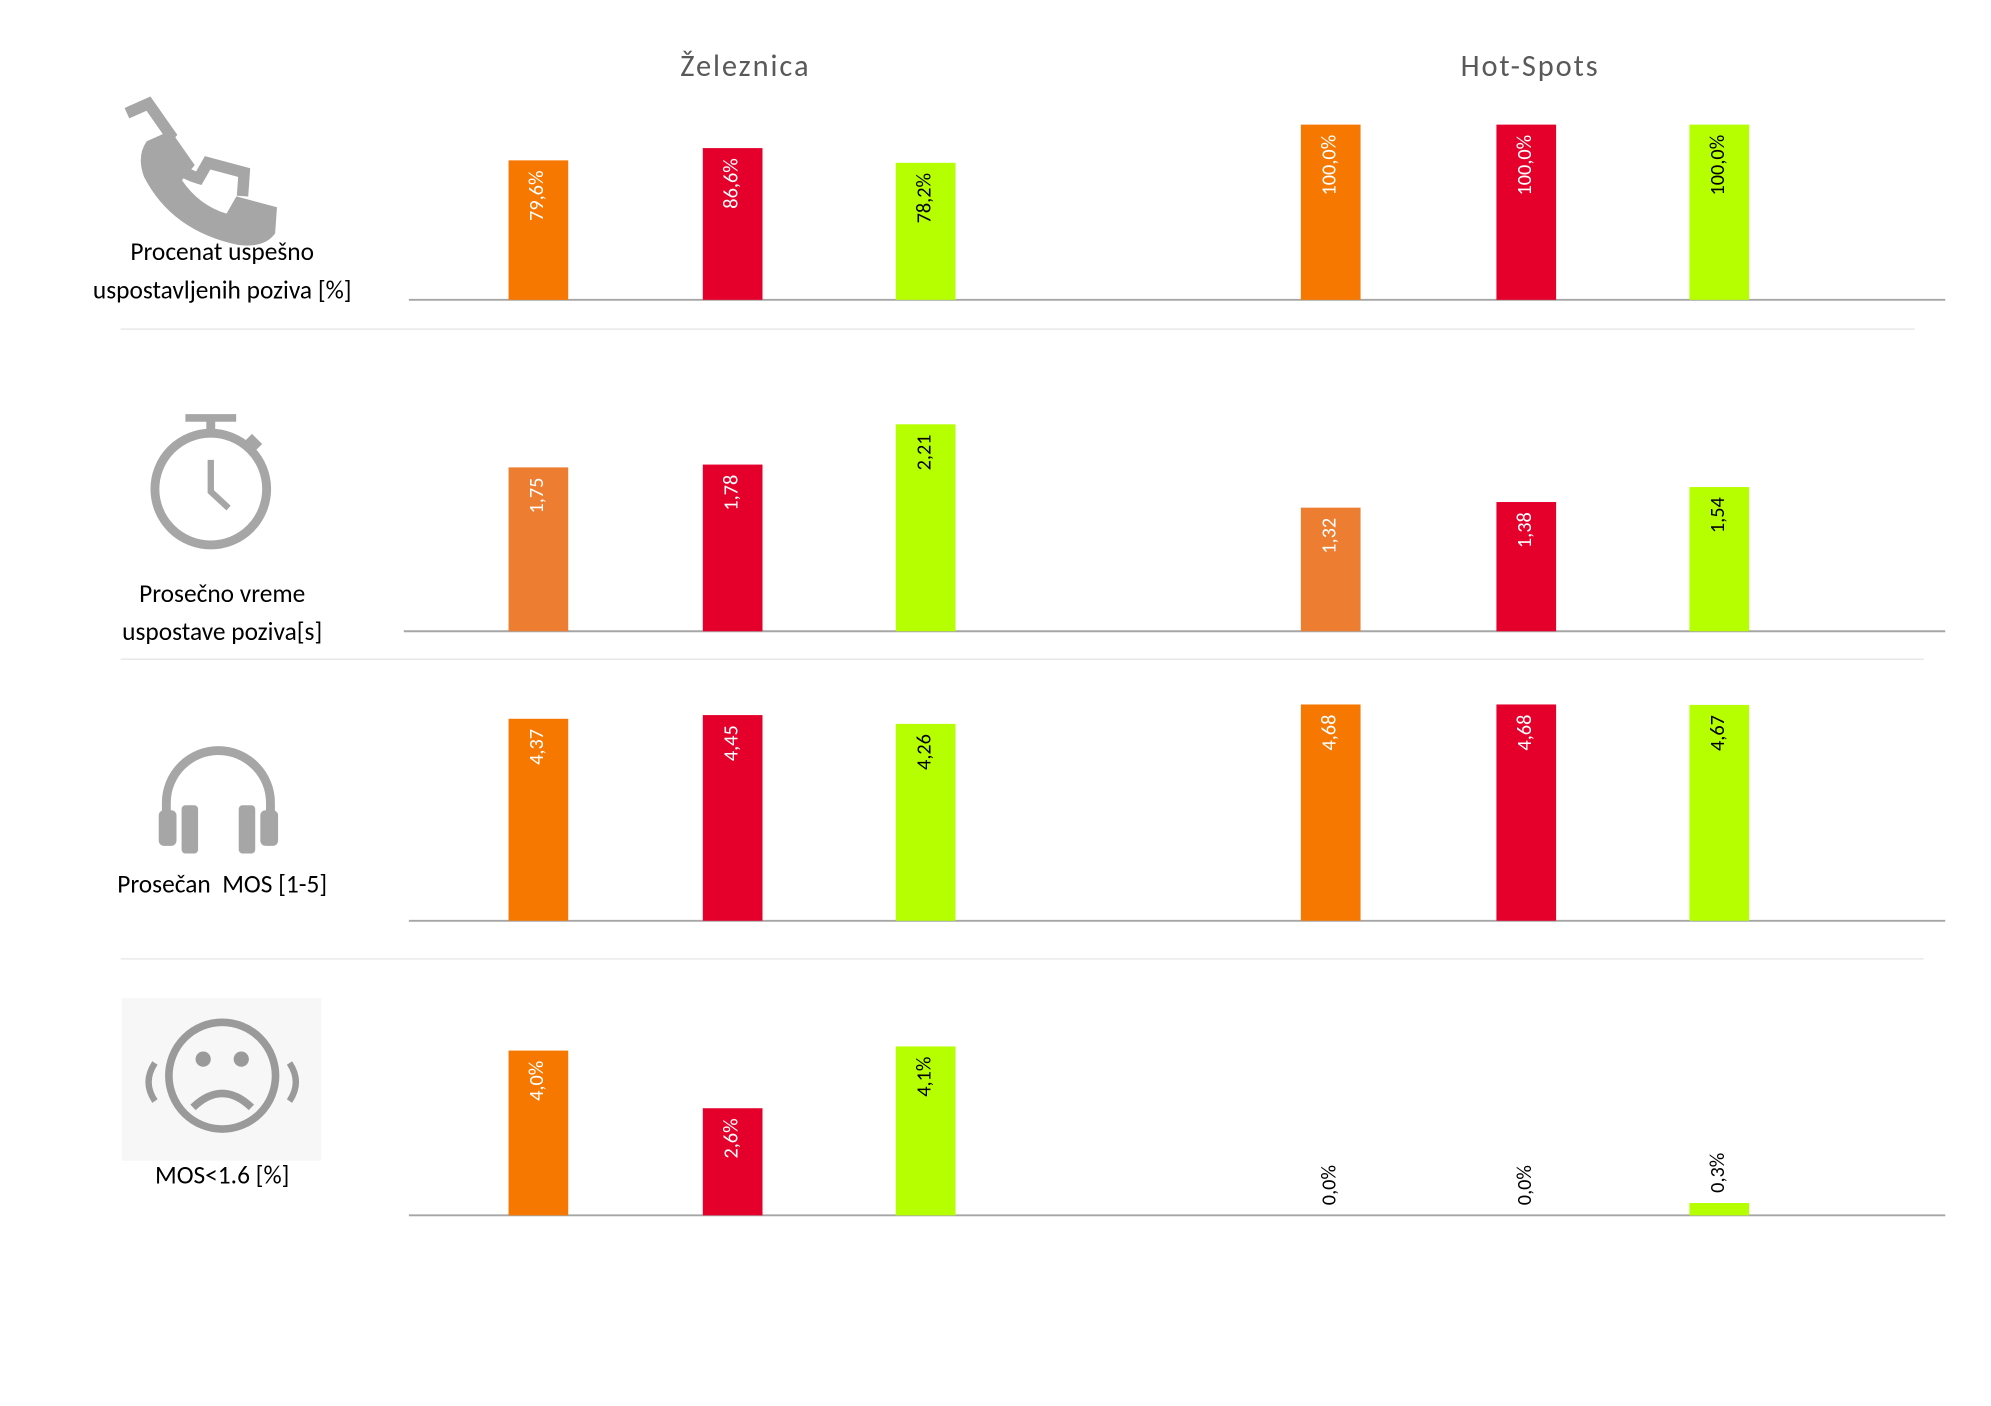 The width and height of the screenshot is (1991, 1406). What do you see at coordinates (218, 800) in the screenshot?
I see `headphones-icon` at bounding box center [218, 800].